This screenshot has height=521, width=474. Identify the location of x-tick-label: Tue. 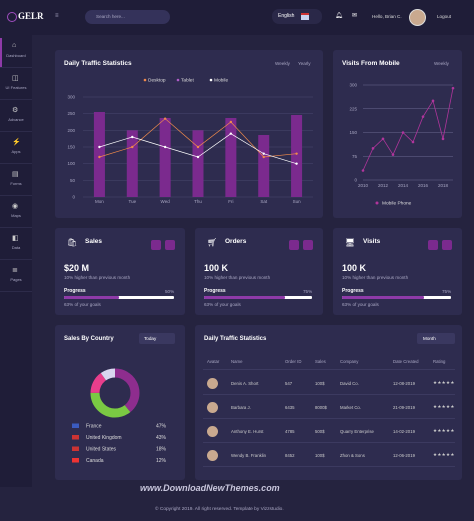
(132, 201).